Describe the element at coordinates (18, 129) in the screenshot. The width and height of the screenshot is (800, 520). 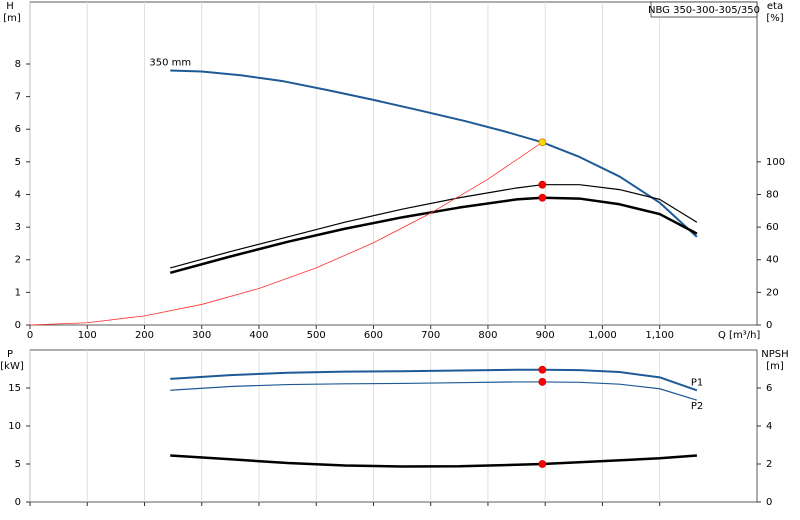
I see `y-tick-label: 6` at that location.